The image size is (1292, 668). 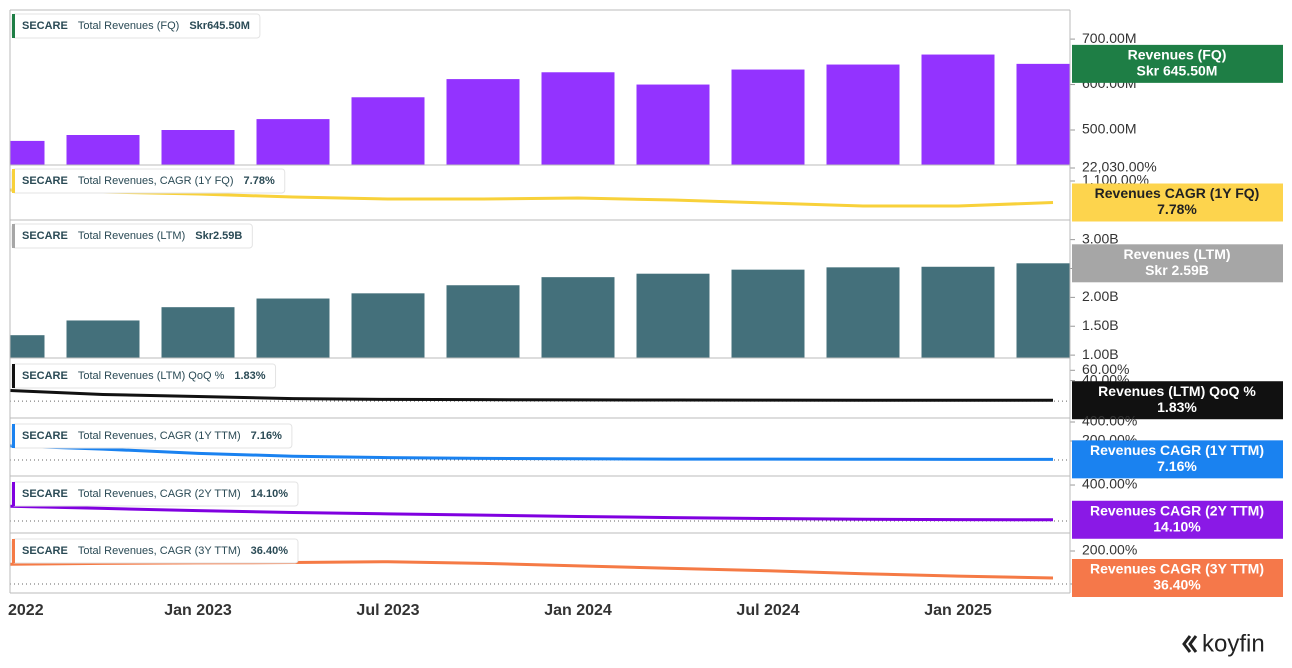 I want to click on badge-value: 14.10%, so click(x=1177, y=526).